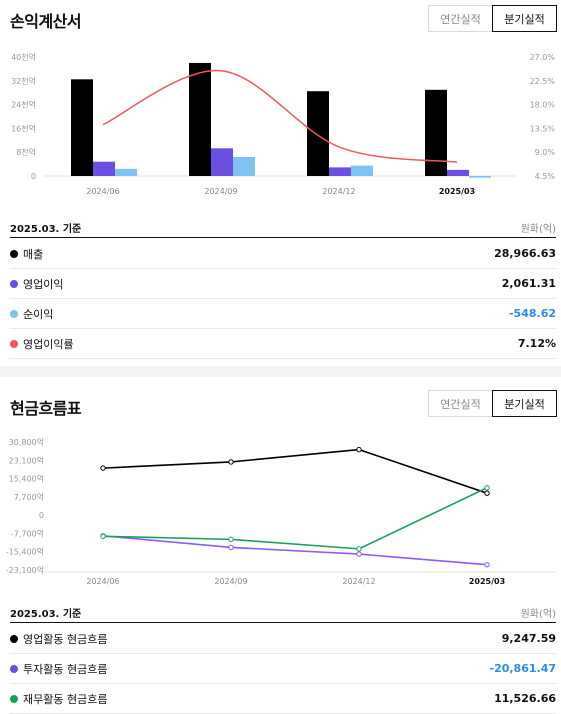  Describe the element at coordinates (46, 614) in the screenshot. I see `cashflow-basis-date: 2025.03. 기준` at that location.